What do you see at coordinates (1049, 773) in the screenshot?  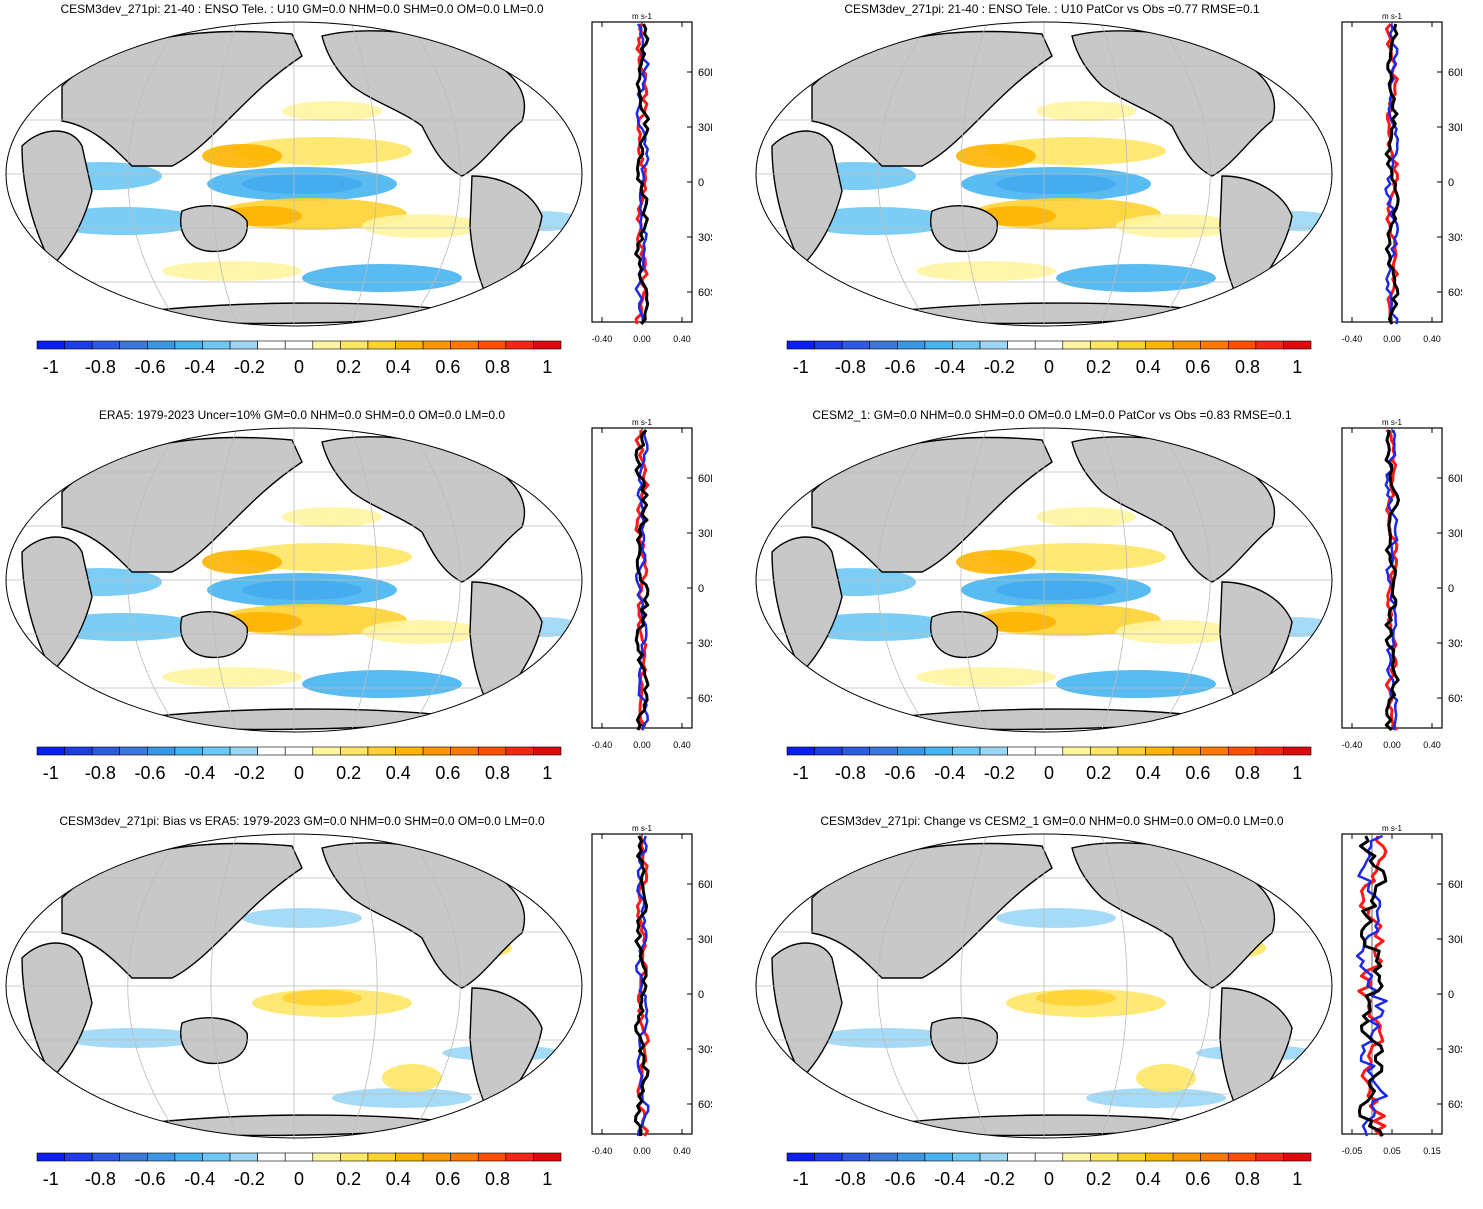 I see `colorbar-tick-label: 0` at bounding box center [1049, 773].